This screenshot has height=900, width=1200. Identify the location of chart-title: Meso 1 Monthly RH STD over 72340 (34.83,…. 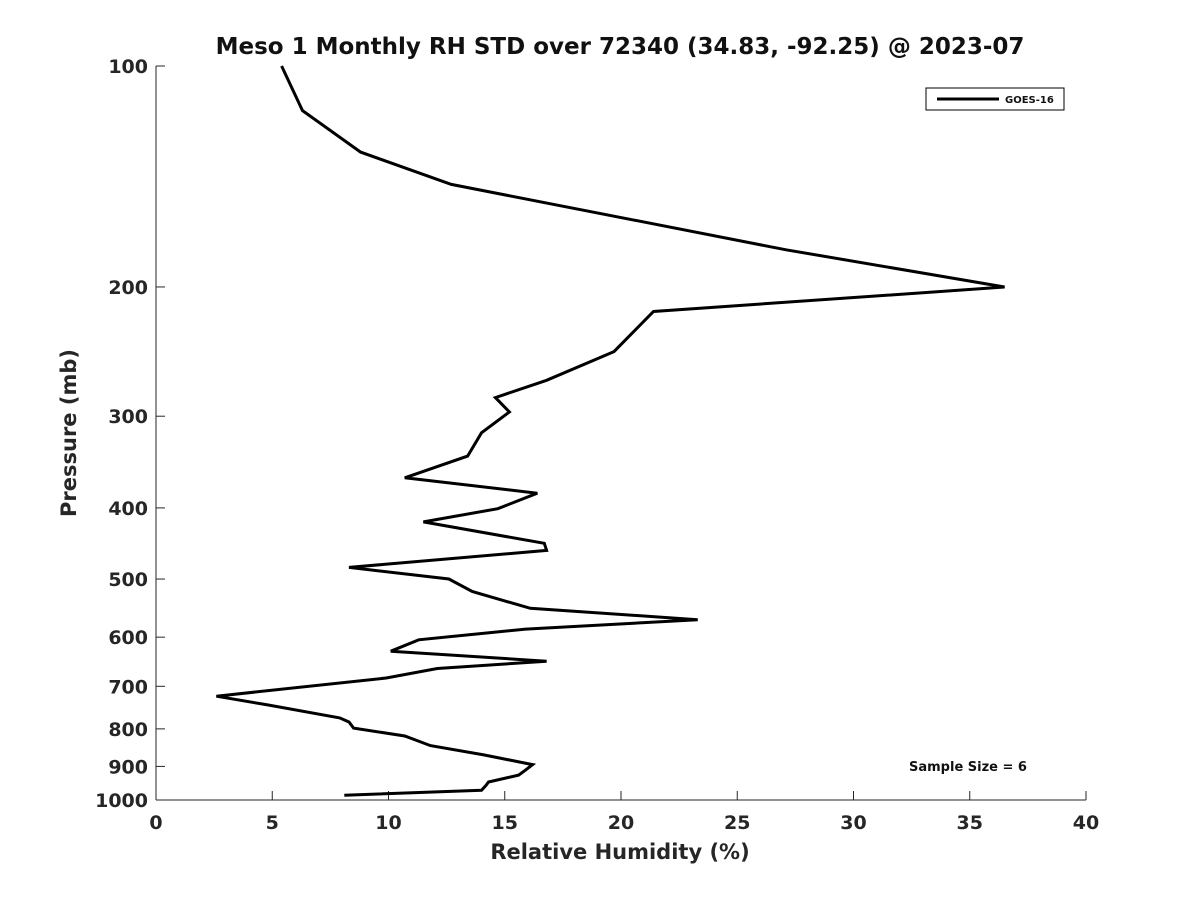
(620, 47).